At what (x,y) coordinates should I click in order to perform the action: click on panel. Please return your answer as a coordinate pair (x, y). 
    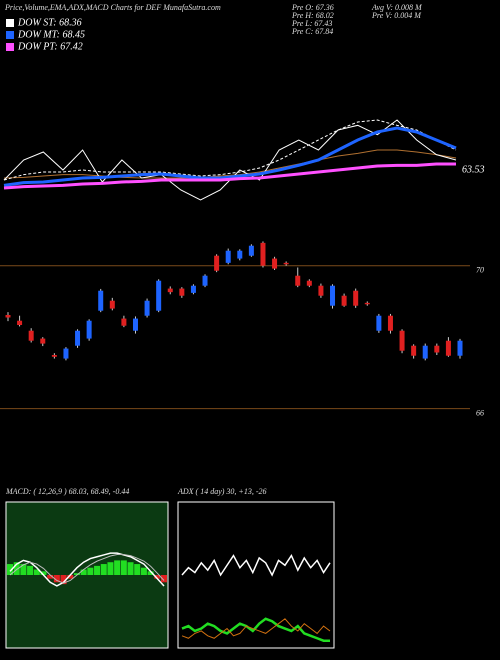
    Looking at the image, I should click on (256, 575).